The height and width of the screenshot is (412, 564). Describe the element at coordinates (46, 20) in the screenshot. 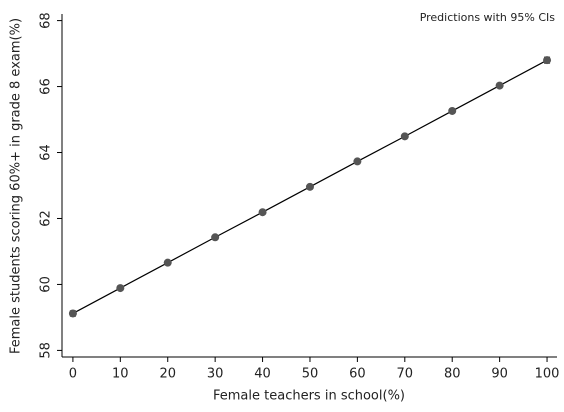

I see `y-tick-label: 68` at that location.